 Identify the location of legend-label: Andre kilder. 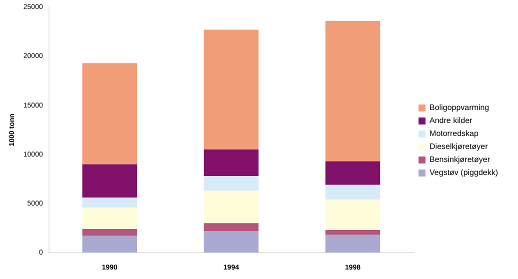
(451, 121).